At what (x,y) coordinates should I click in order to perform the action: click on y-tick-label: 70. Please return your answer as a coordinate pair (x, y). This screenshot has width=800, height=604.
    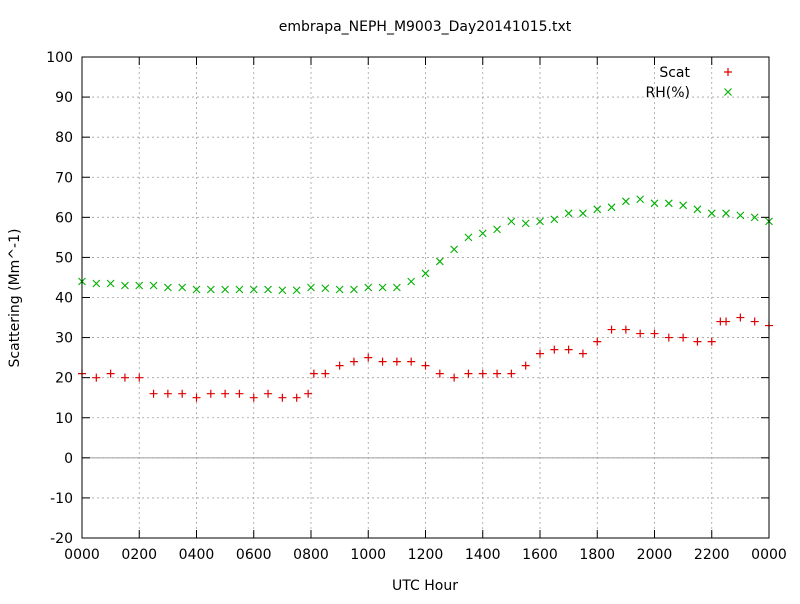
    Looking at the image, I should click on (64, 178).